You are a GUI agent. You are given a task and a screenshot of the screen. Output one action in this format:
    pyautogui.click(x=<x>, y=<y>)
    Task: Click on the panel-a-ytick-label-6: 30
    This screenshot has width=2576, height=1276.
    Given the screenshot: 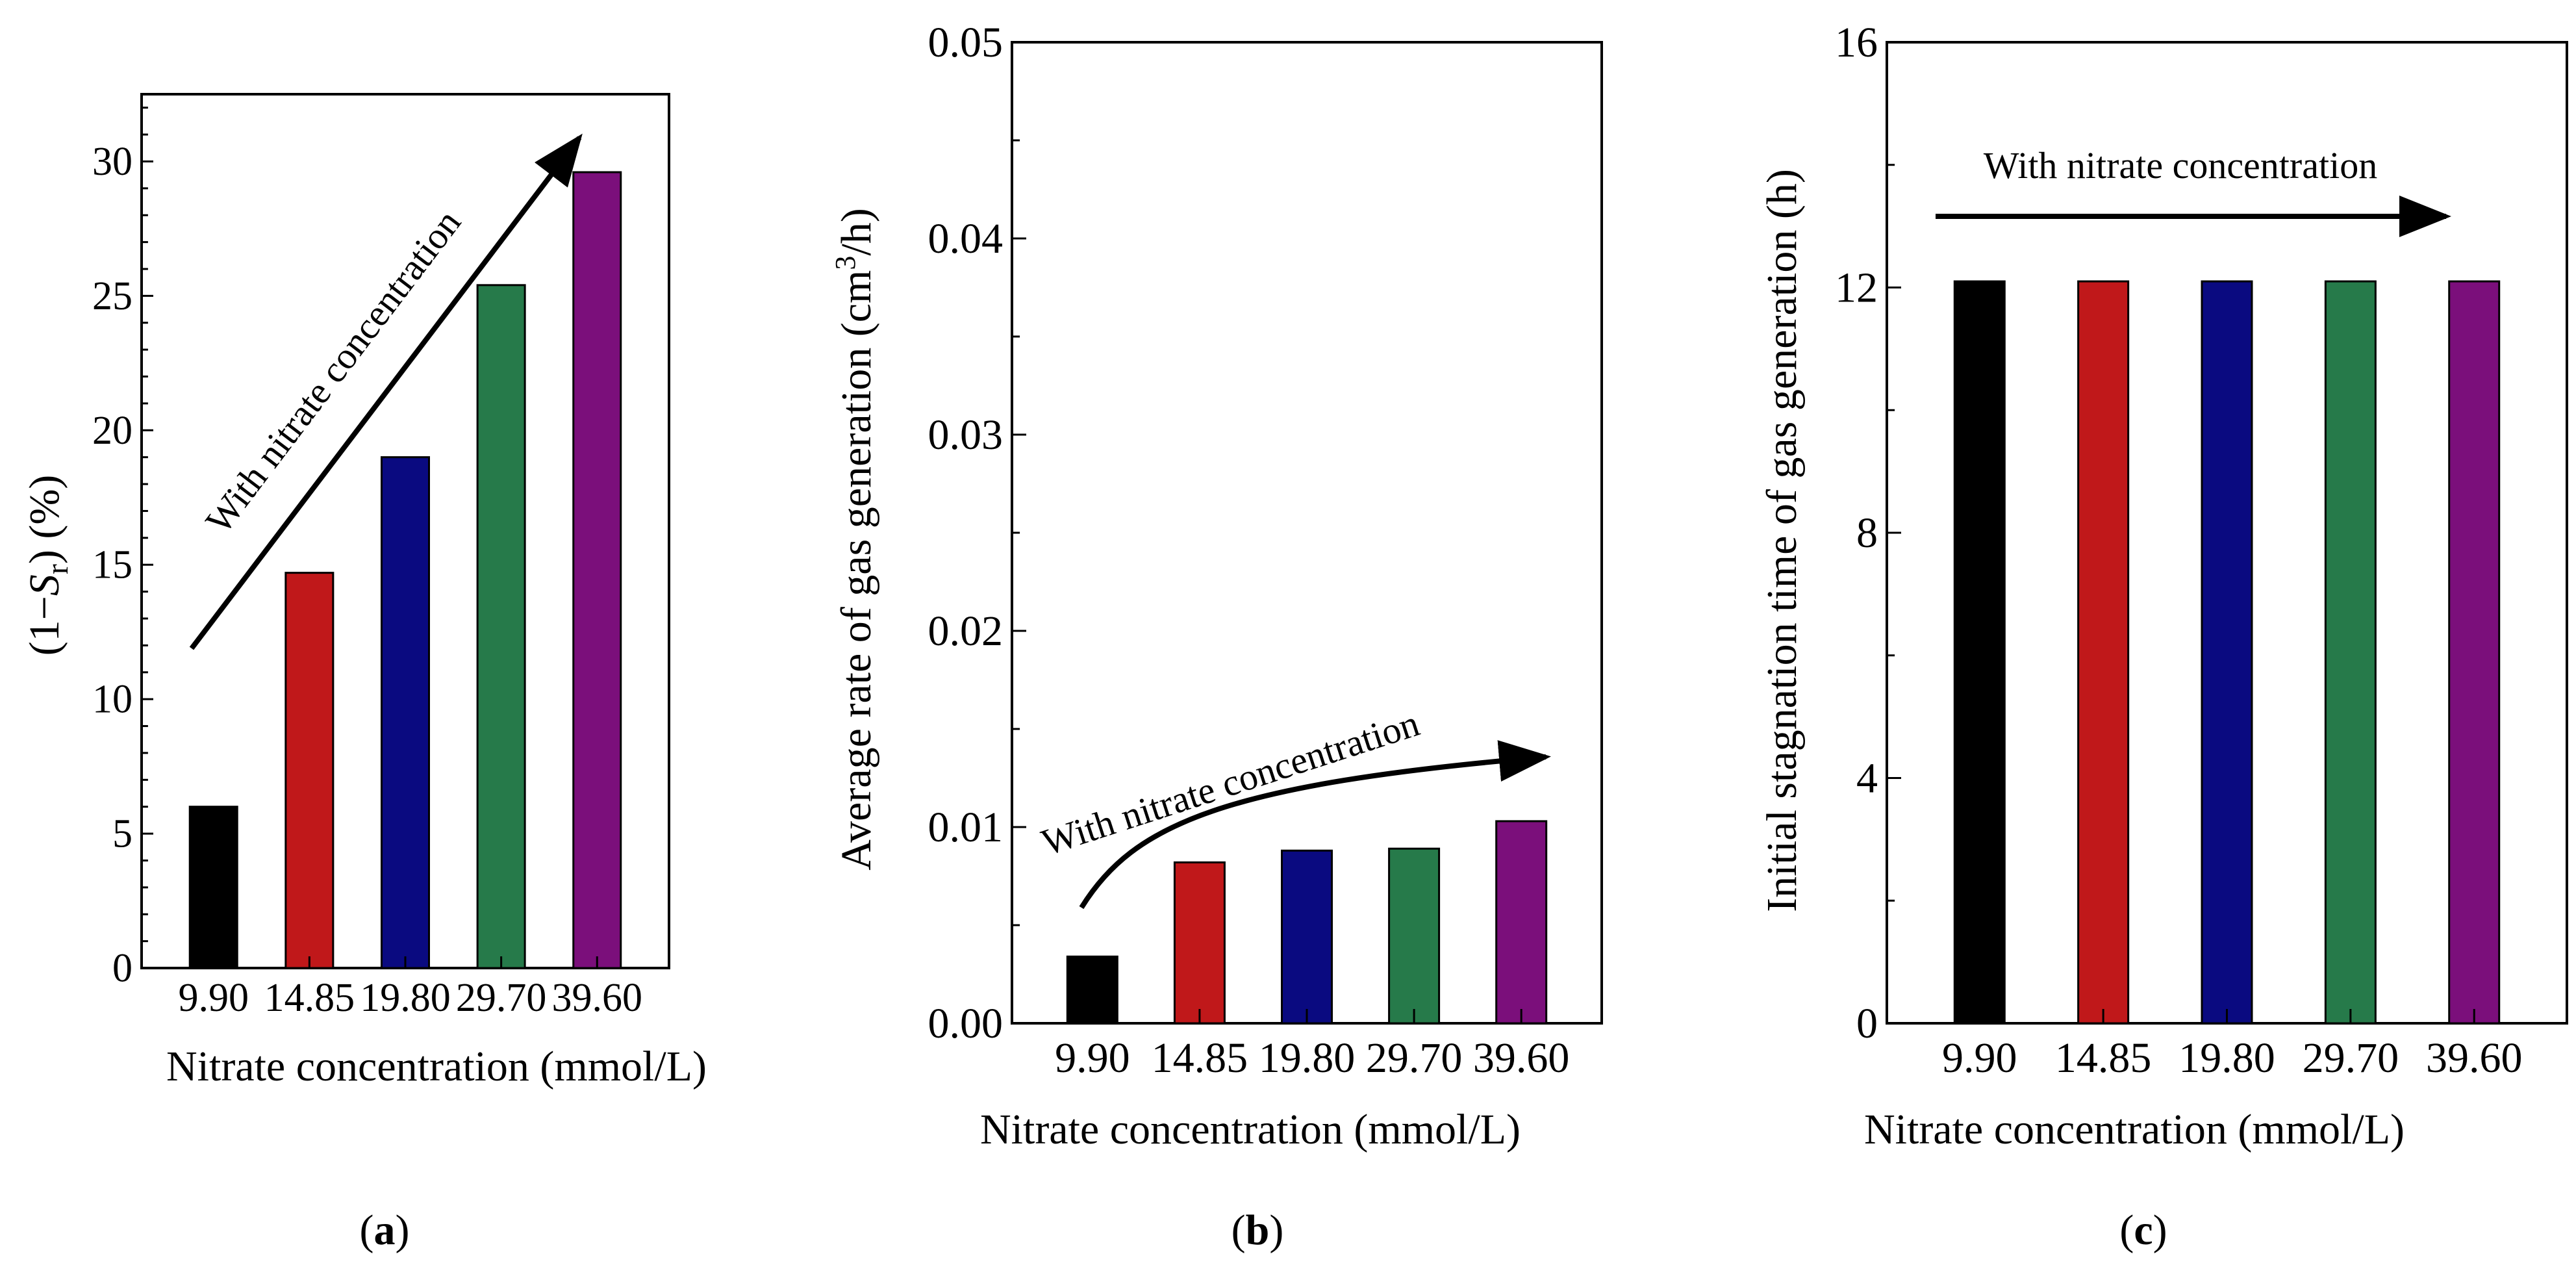 What is the action you would take?
    pyautogui.click(x=112, y=162)
    